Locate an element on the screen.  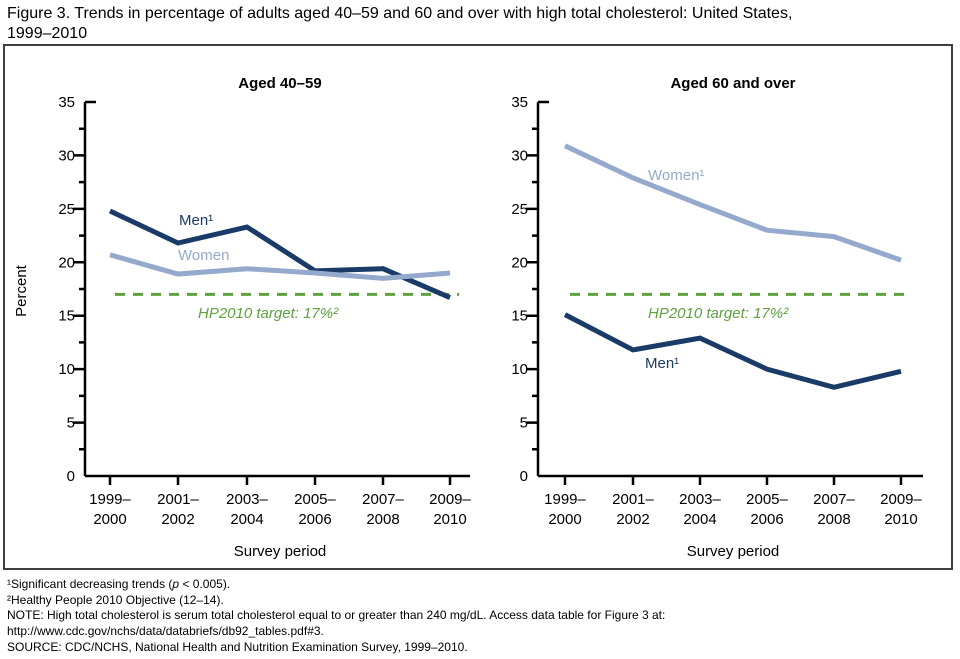
series-label-women: Women¹ is located at coordinates (676, 175).